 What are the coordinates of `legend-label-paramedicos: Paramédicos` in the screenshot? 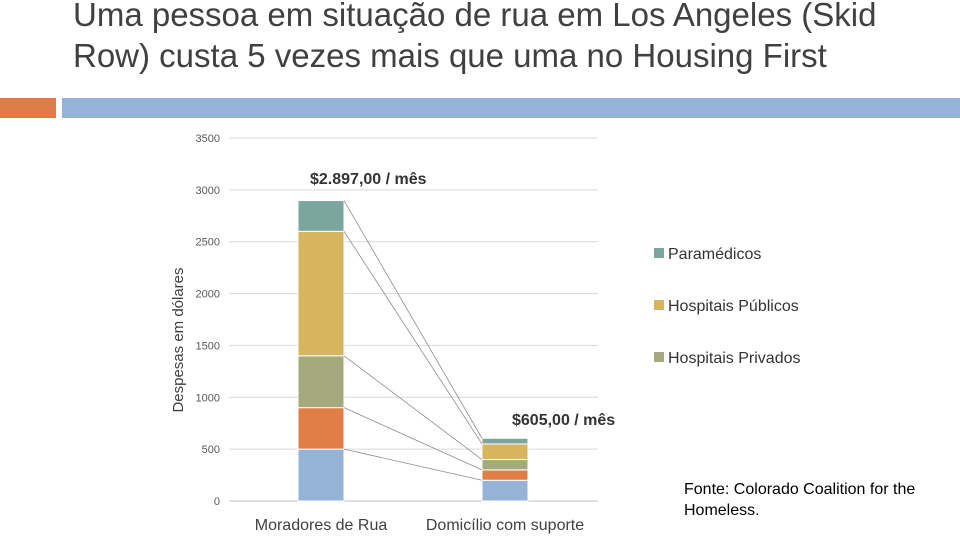 It's located at (715, 254).